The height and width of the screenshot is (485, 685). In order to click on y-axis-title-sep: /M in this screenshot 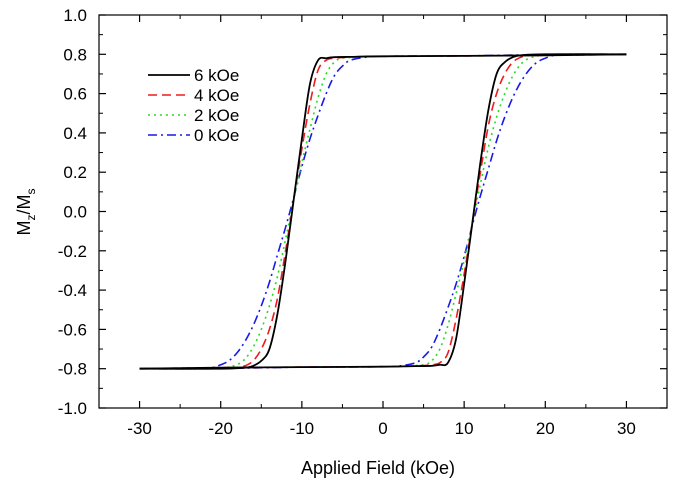, I will do `click(24, 205)`.